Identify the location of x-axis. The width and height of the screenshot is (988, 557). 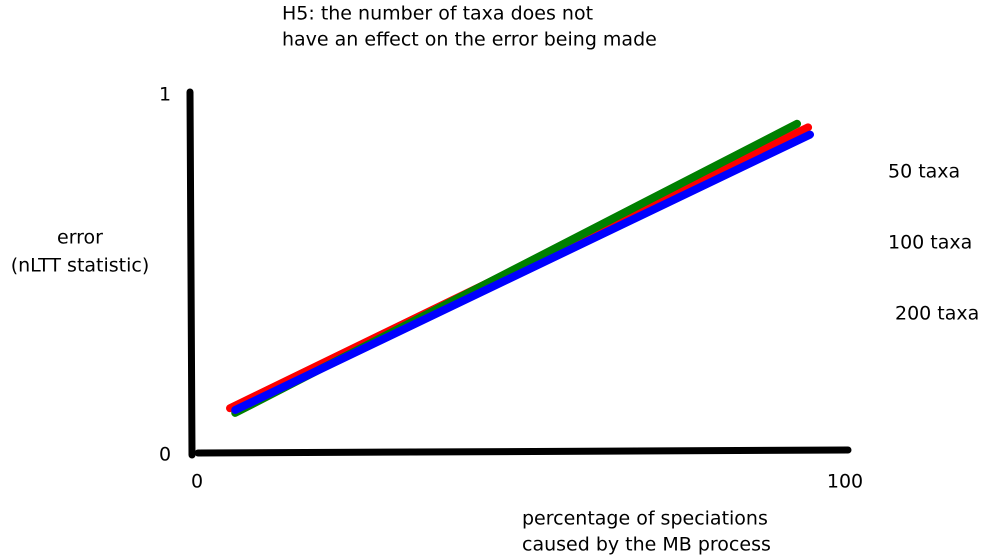
(523, 451).